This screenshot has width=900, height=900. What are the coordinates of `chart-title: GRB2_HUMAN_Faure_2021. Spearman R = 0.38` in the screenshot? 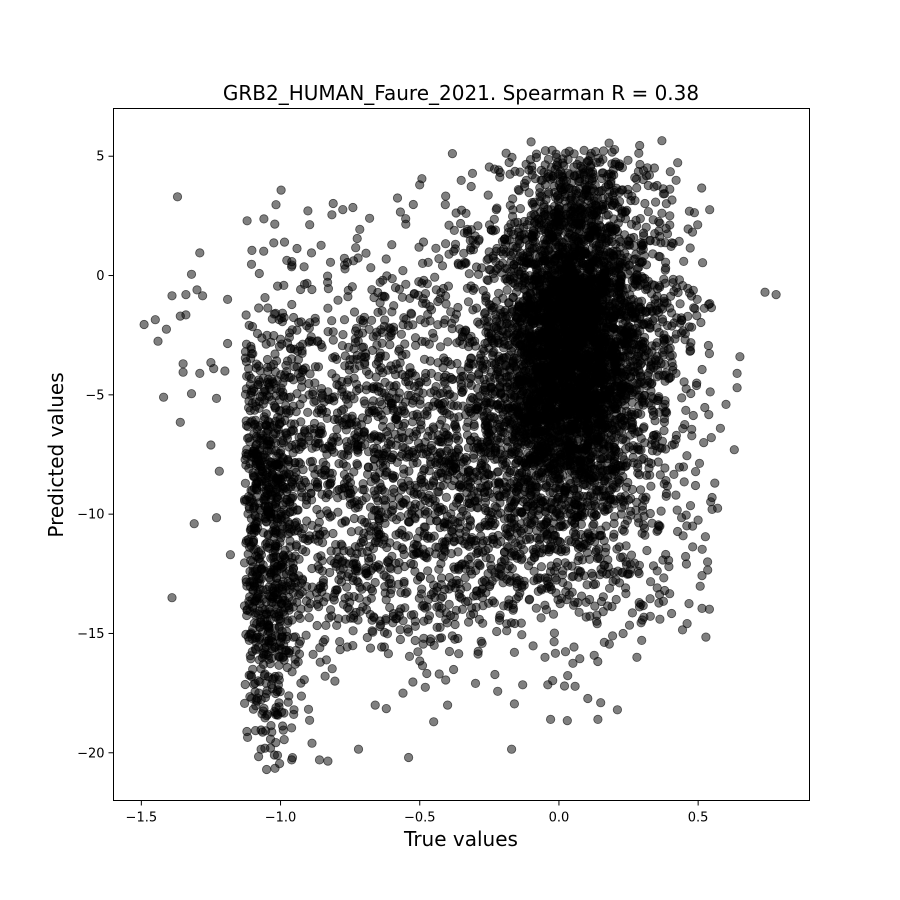 It's located at (461, 93).